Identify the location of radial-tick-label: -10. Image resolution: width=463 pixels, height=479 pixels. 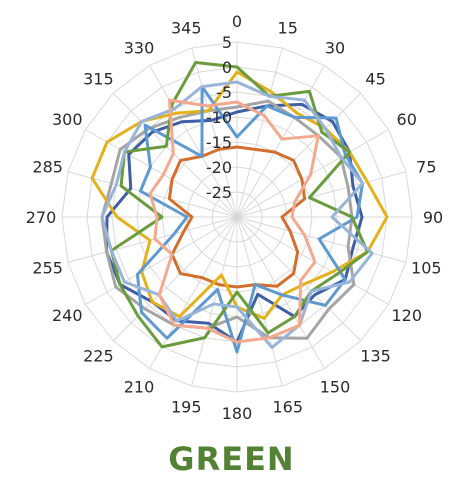
(219, 117).